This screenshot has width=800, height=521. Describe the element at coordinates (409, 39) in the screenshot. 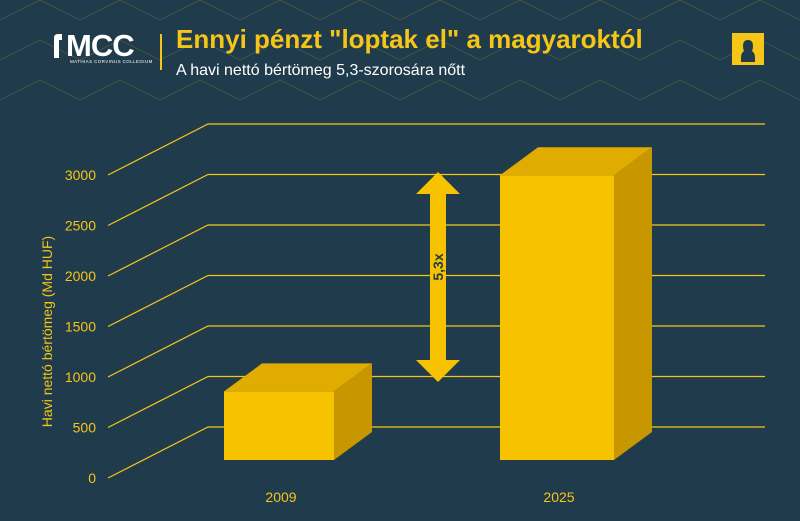

I see `page-title: Ennyi pénzt "loptak el" a magyaroktól` at that location.